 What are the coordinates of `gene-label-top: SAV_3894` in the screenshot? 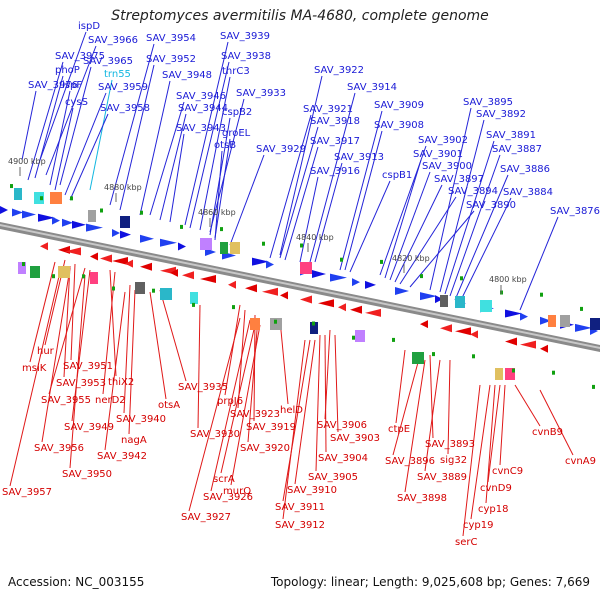 It's located at (473, 191).